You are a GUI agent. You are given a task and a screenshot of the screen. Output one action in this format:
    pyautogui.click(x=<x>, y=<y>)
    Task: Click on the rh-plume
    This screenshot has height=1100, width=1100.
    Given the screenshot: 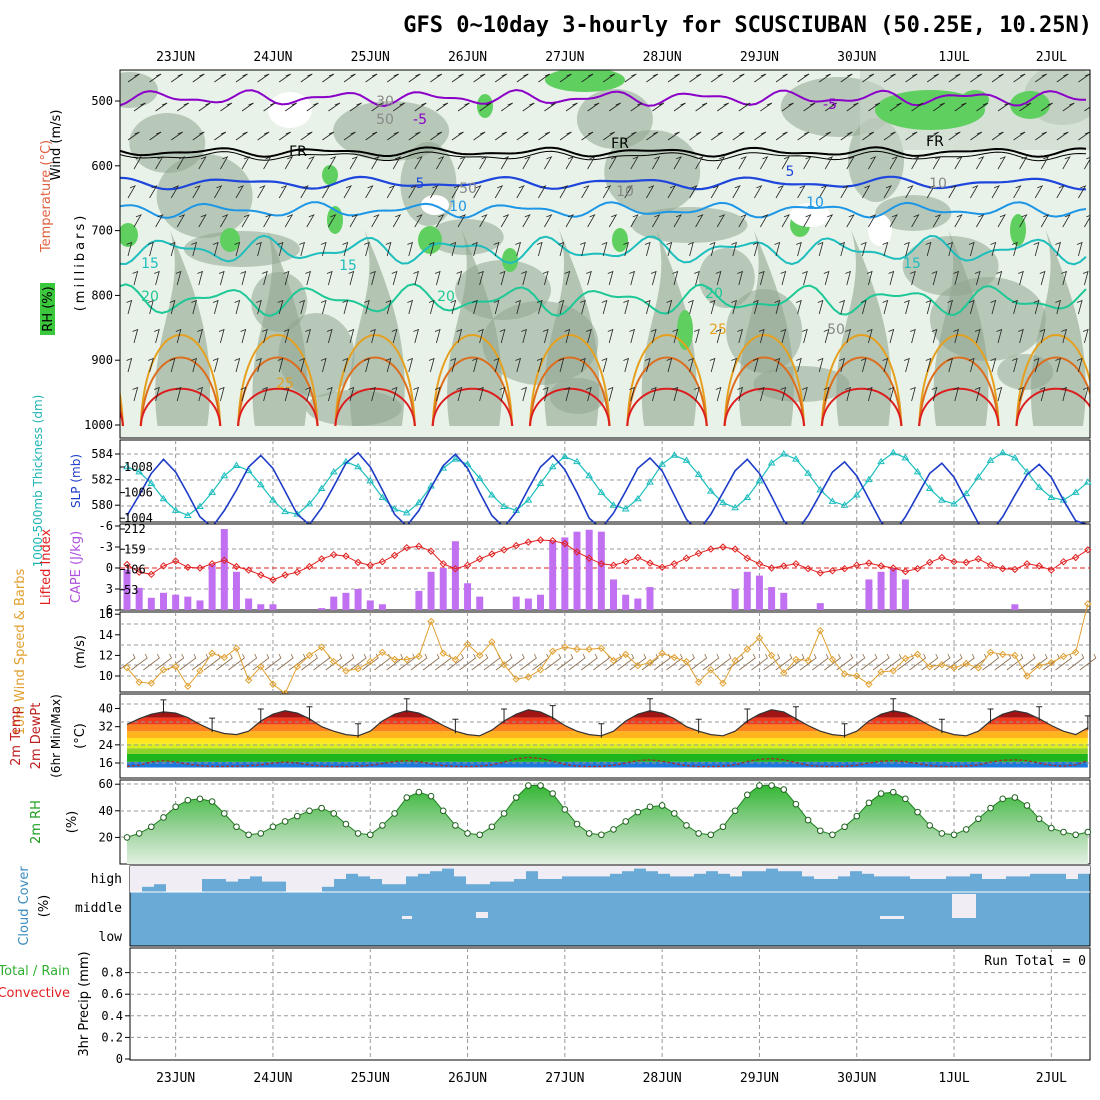 What is the action you would take?
    pyautogui.click(x=669, y=328)
    